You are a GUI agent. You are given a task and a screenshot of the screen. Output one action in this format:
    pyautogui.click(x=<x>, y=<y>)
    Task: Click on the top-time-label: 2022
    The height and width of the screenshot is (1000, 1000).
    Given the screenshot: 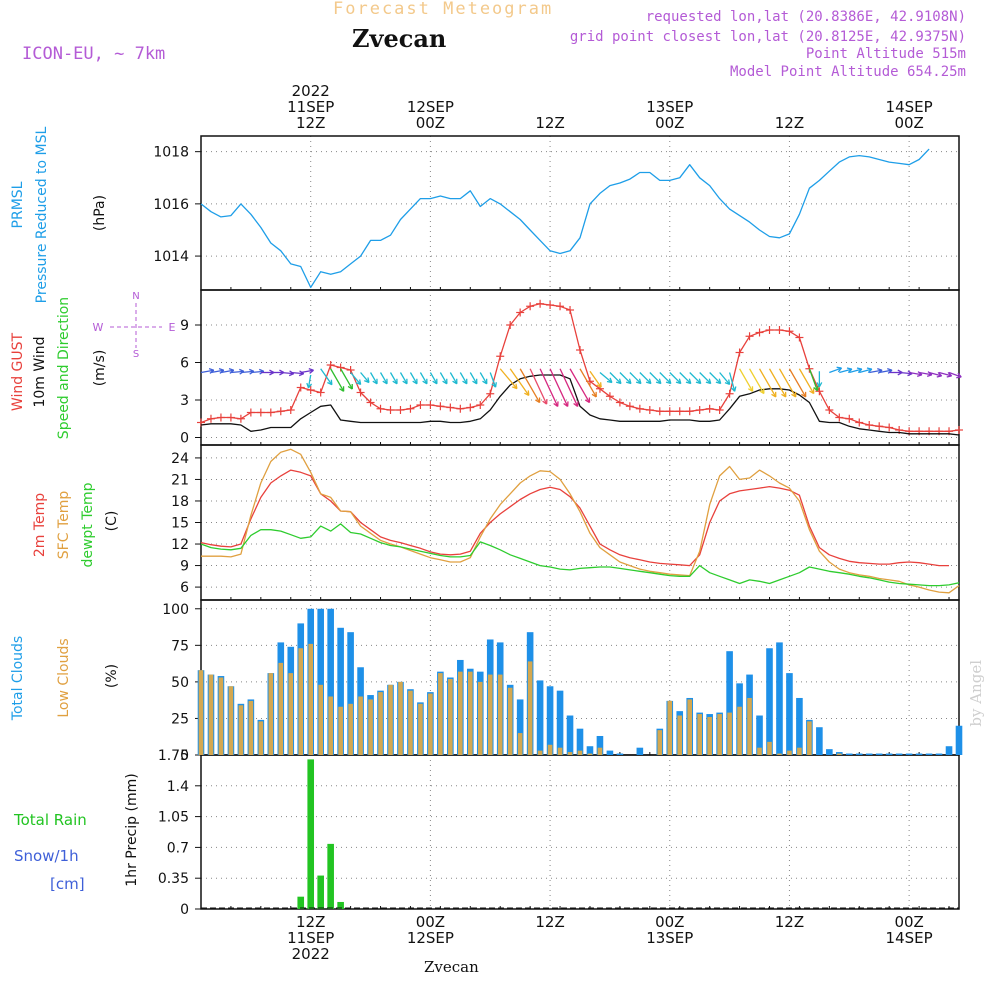 What is the action you would take?
    pyautogui.click(x=311, y=91)
    